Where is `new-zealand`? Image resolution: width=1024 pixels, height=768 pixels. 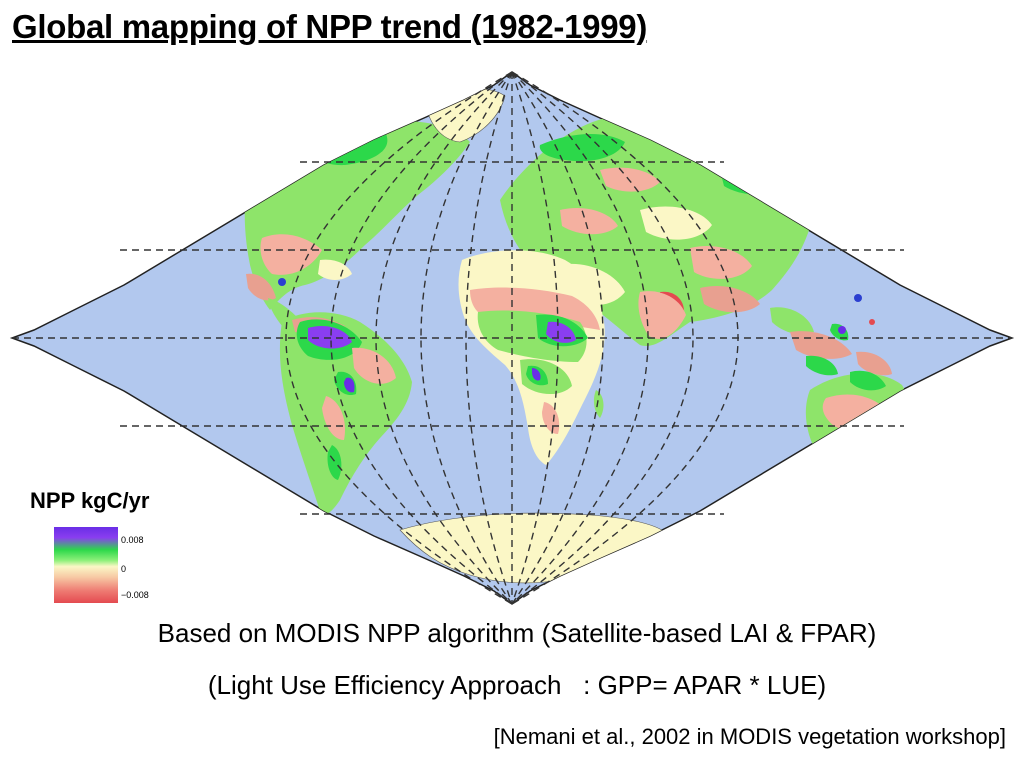
new-zealand is located at coordinates (914, 458).